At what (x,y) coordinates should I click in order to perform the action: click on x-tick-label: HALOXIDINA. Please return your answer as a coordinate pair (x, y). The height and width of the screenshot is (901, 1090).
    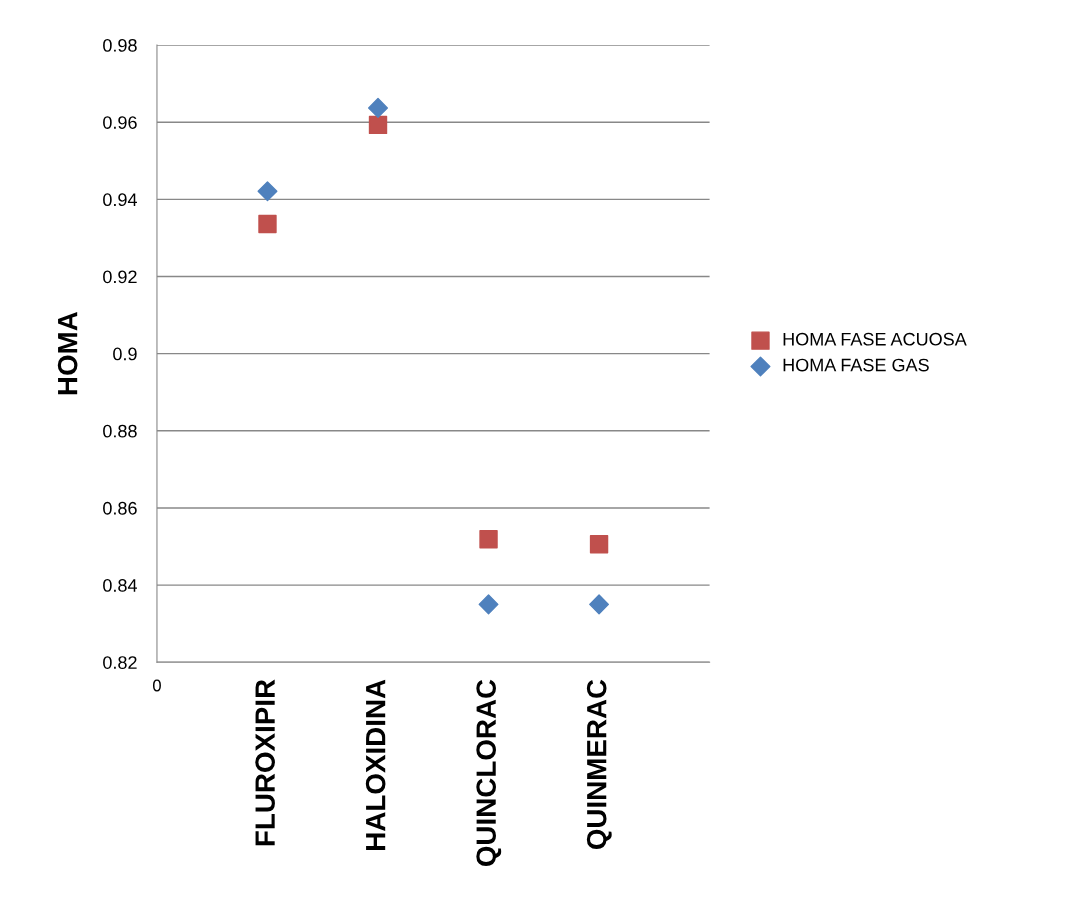
    Looking at the image, I should click on (375, 764).